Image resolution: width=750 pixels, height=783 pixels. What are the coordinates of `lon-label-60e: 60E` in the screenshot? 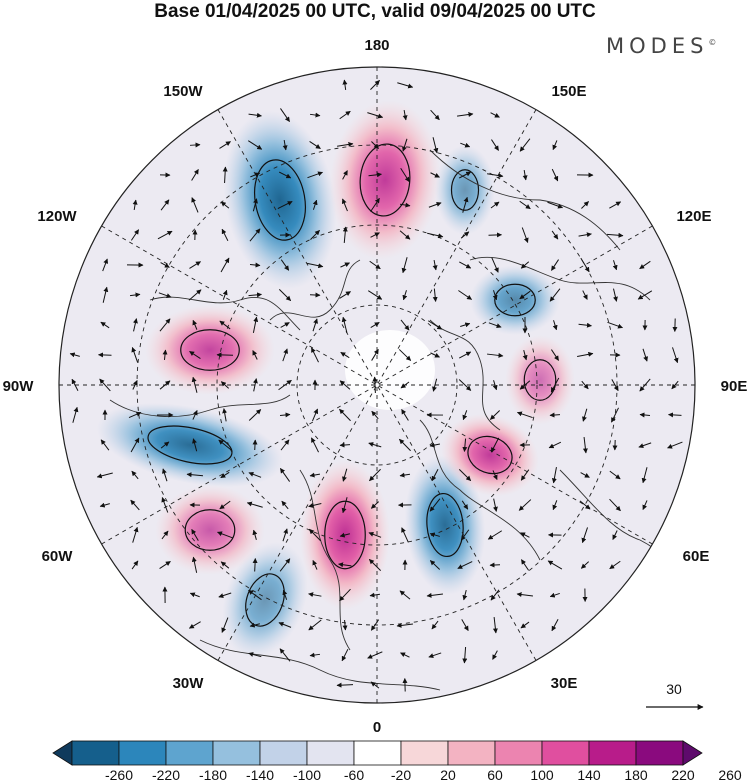 It's located at (696, 556).